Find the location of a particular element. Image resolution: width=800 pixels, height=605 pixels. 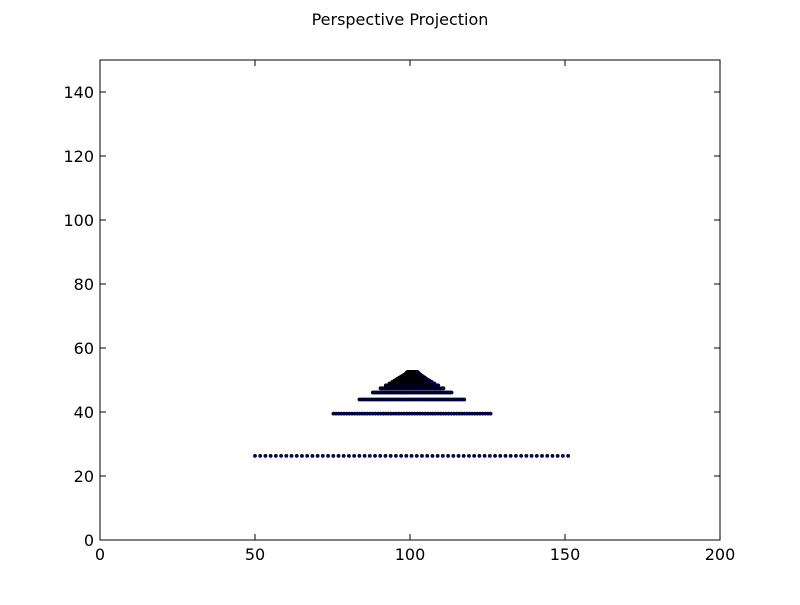

y-tick-label: 120 is located at coordinates (78, 156).